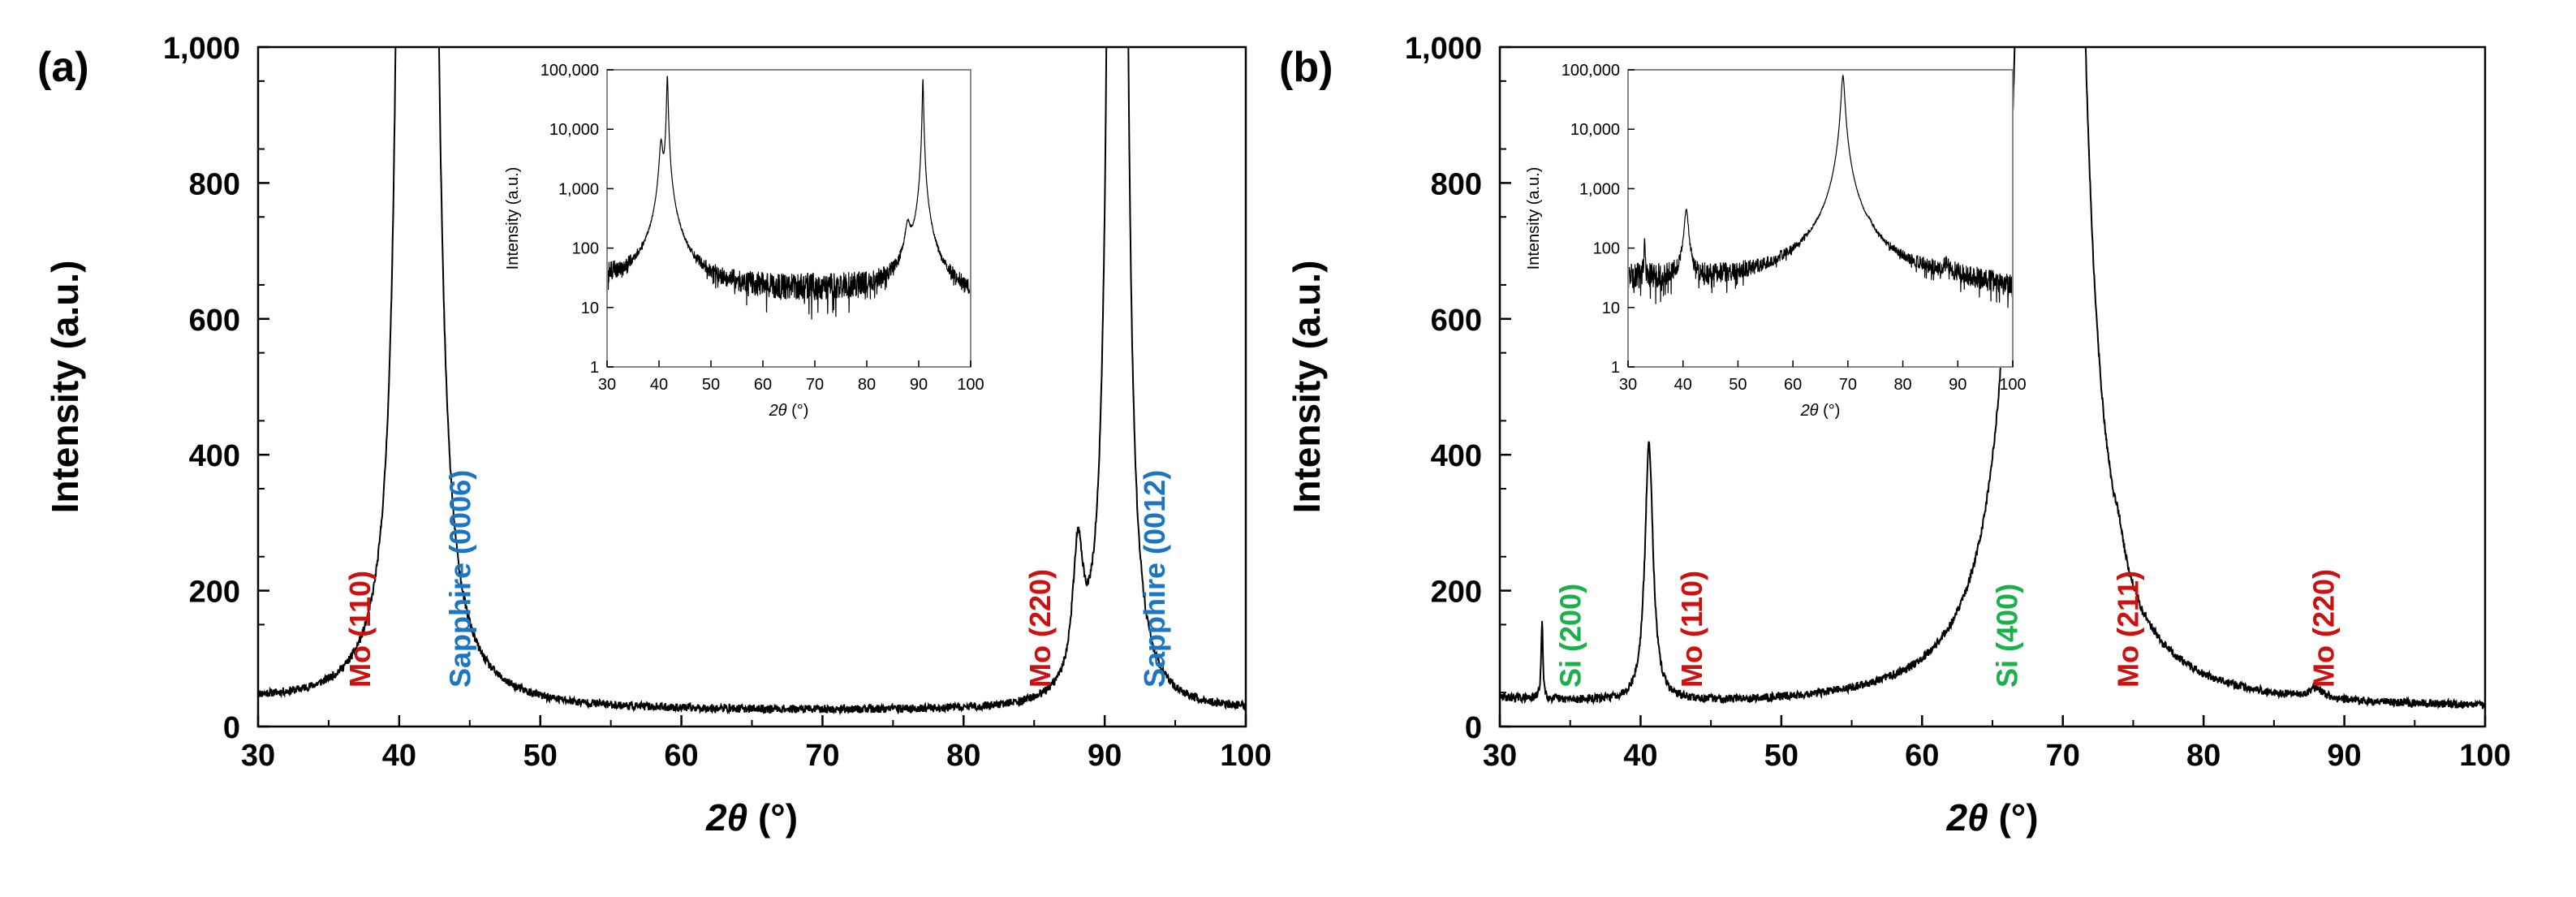  Describe the element at coordinates (2128, 629) in the screenshot. I see `peak-annotation: Mo (211)` at that location.